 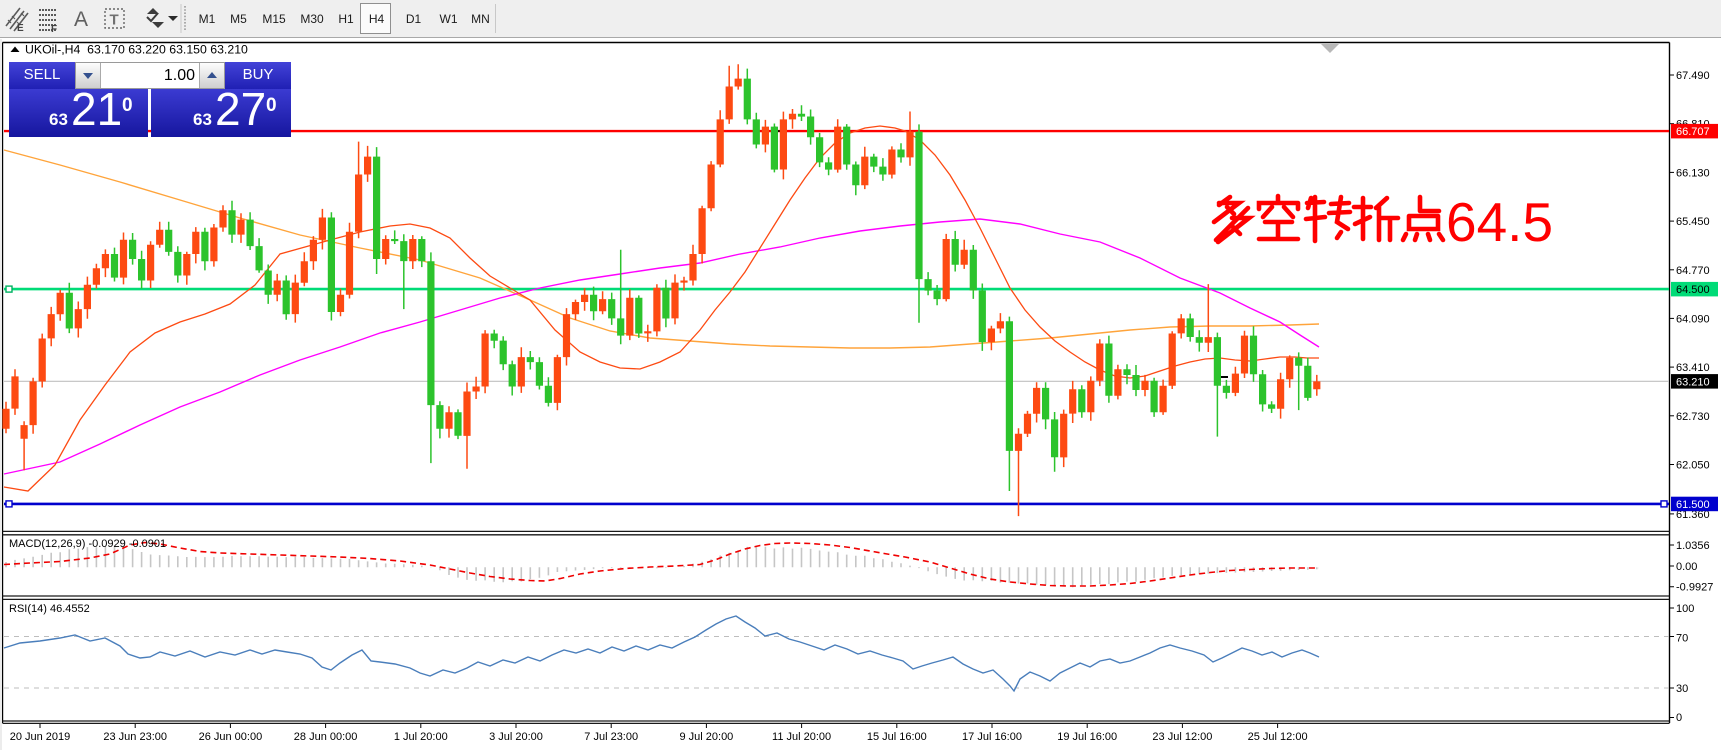 I want to click on svg-text: 9 Jul 20:00, so click(x=706, y=737).